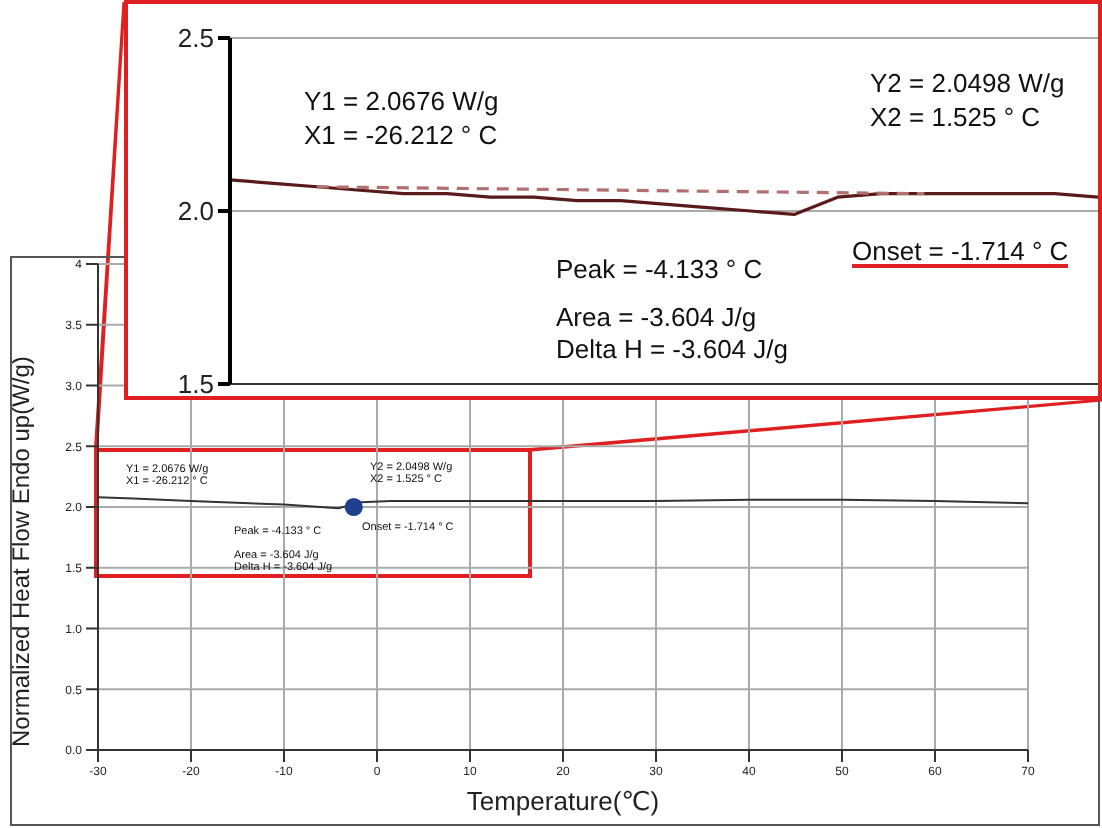  I want to click on line-series, so click(664, 197).